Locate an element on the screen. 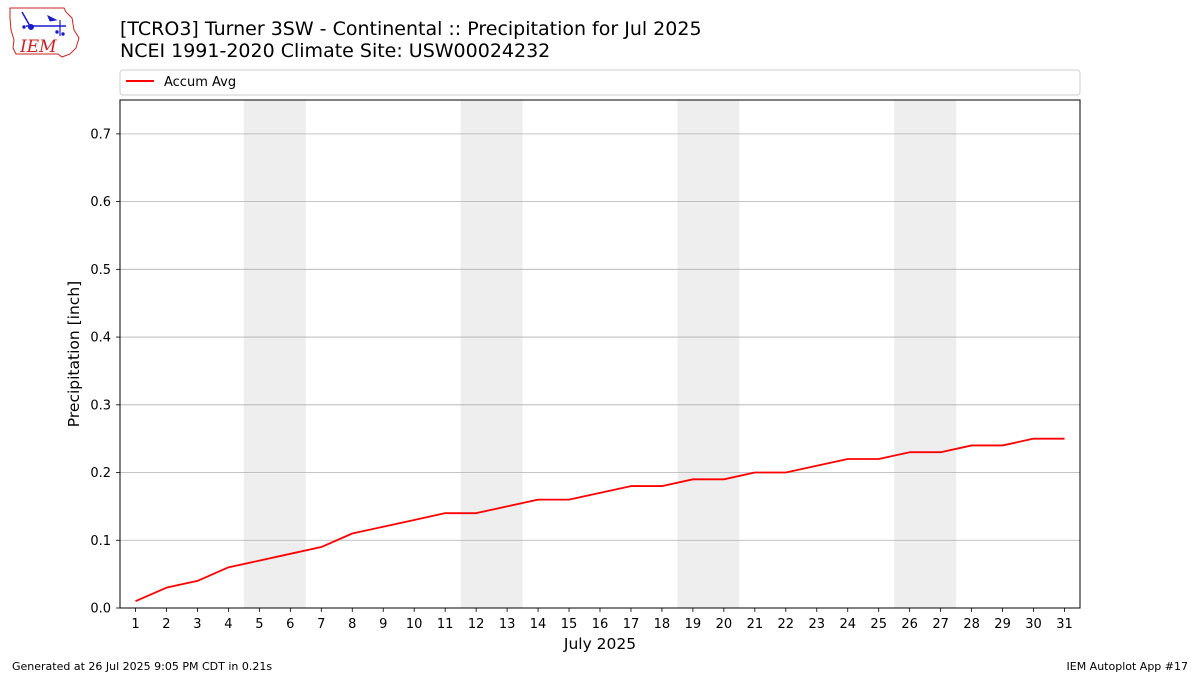  y-tick-label-1: 0.1 is located at coordinates (100, 541).